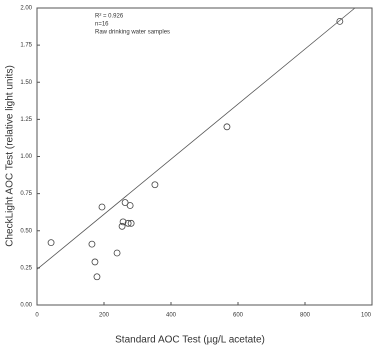 This screenshot has height=350, width=378. I want to click on annotation: Raw drinking water samples, so click(132, 33).